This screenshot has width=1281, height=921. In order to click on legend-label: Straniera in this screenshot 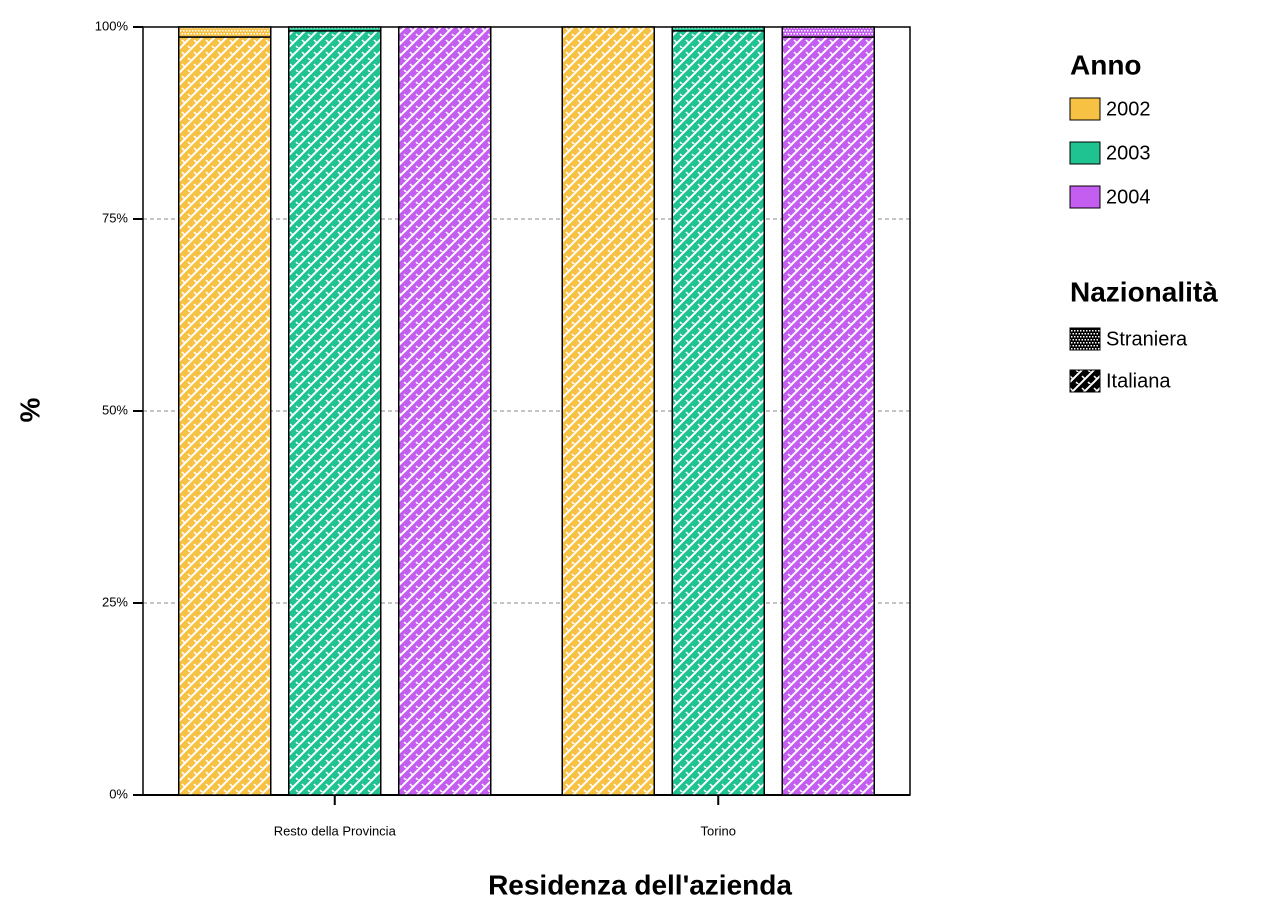, I will do `click(1147, 339)`.